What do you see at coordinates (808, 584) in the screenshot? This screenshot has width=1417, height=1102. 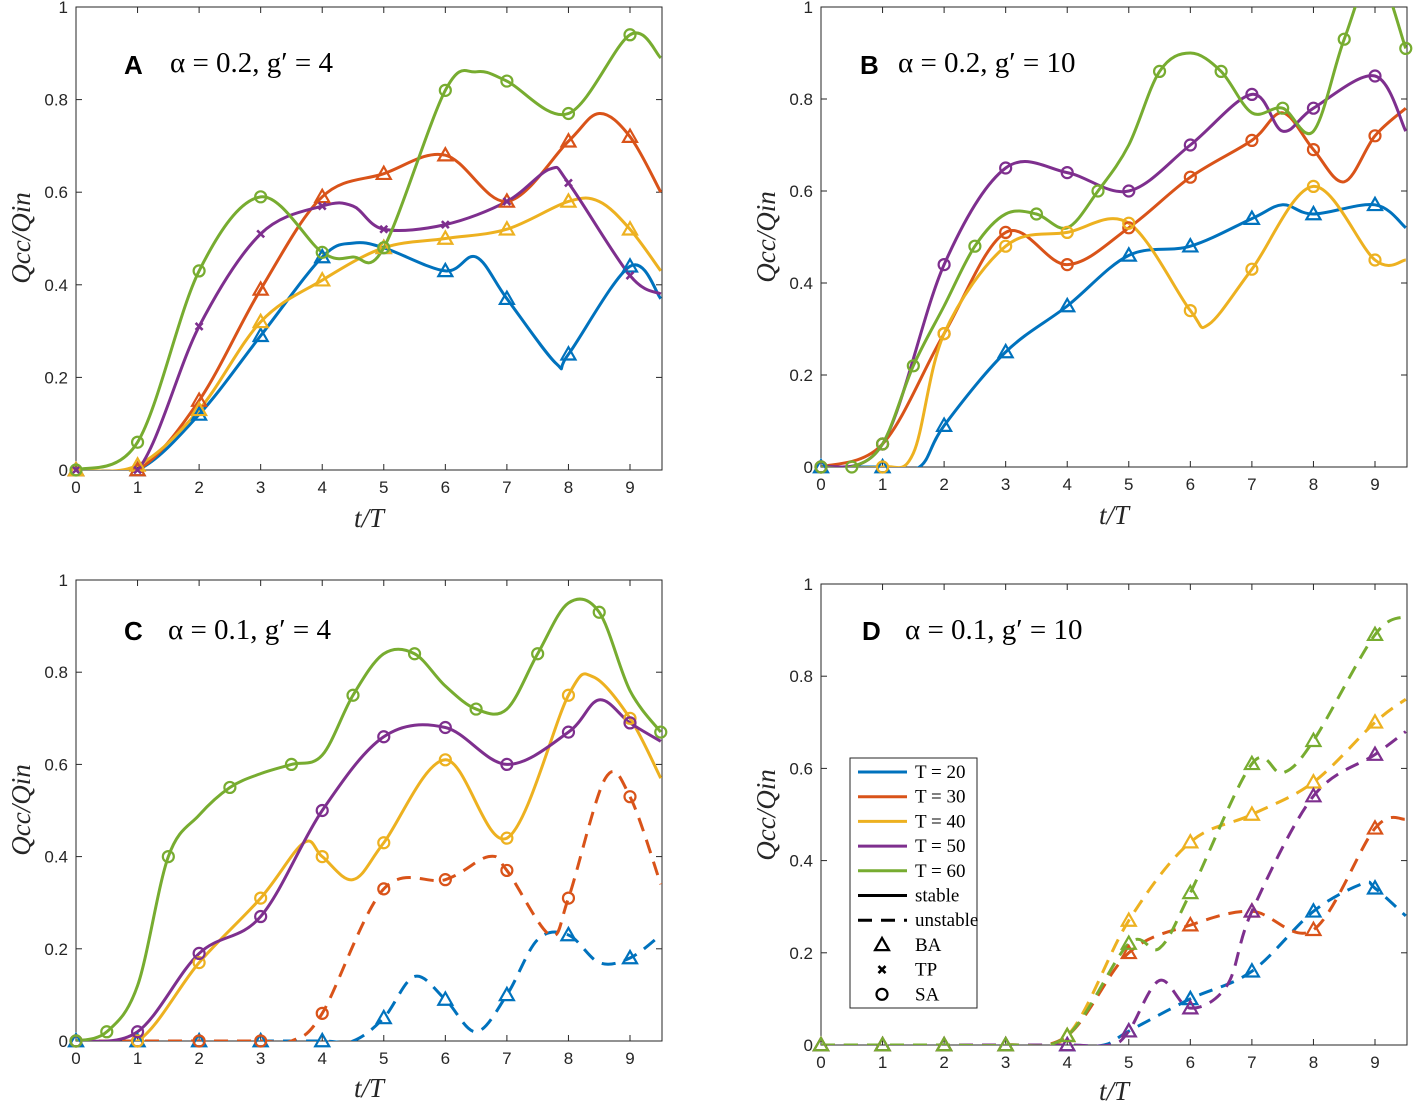 I see `panel-d-ytick-label: 1` at bounding box center [808, 584].